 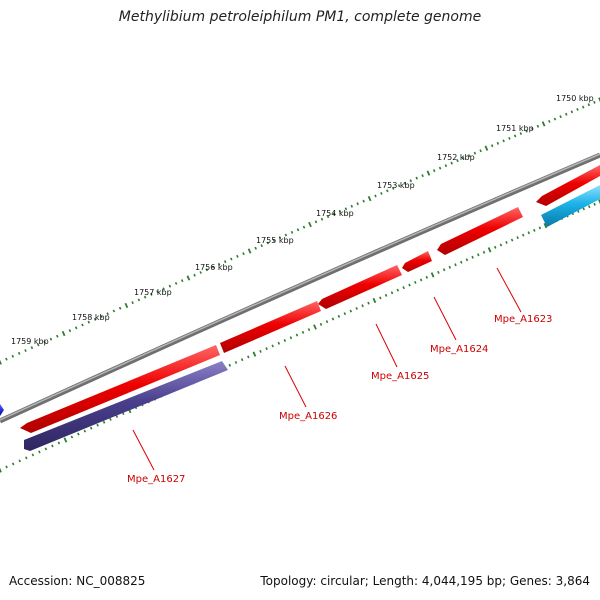 I want to click on gene-label: Mpe_A1624, so click(x=459, y=349).